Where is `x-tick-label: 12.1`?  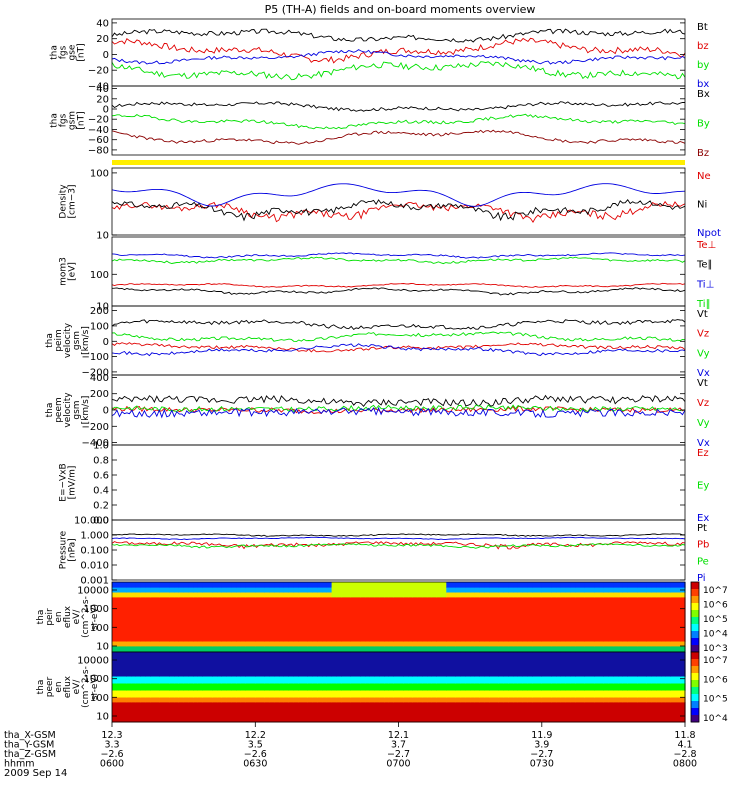 x-tick-label: 12.1 is located at coordinates (398, 735).